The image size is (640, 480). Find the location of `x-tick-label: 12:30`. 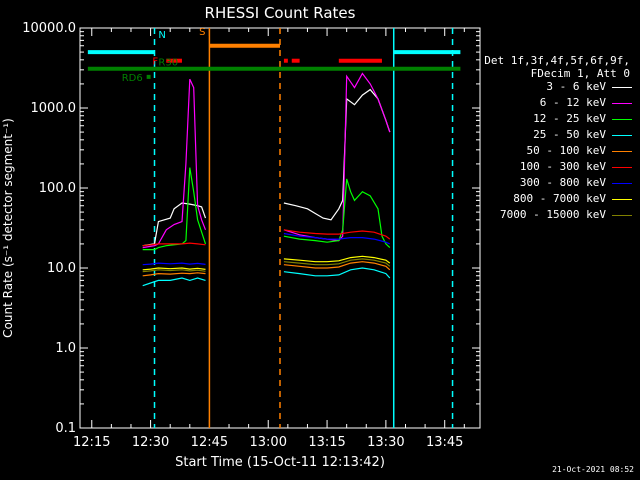

x-tick-label: 12:30 is located at coordinates (150, 442).